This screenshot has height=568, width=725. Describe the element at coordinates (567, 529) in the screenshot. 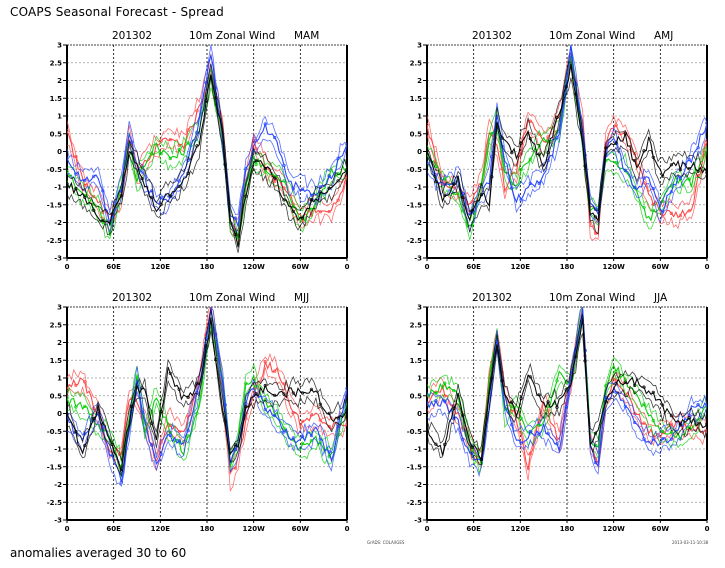

I see `x-tick-label: 180` at that location.